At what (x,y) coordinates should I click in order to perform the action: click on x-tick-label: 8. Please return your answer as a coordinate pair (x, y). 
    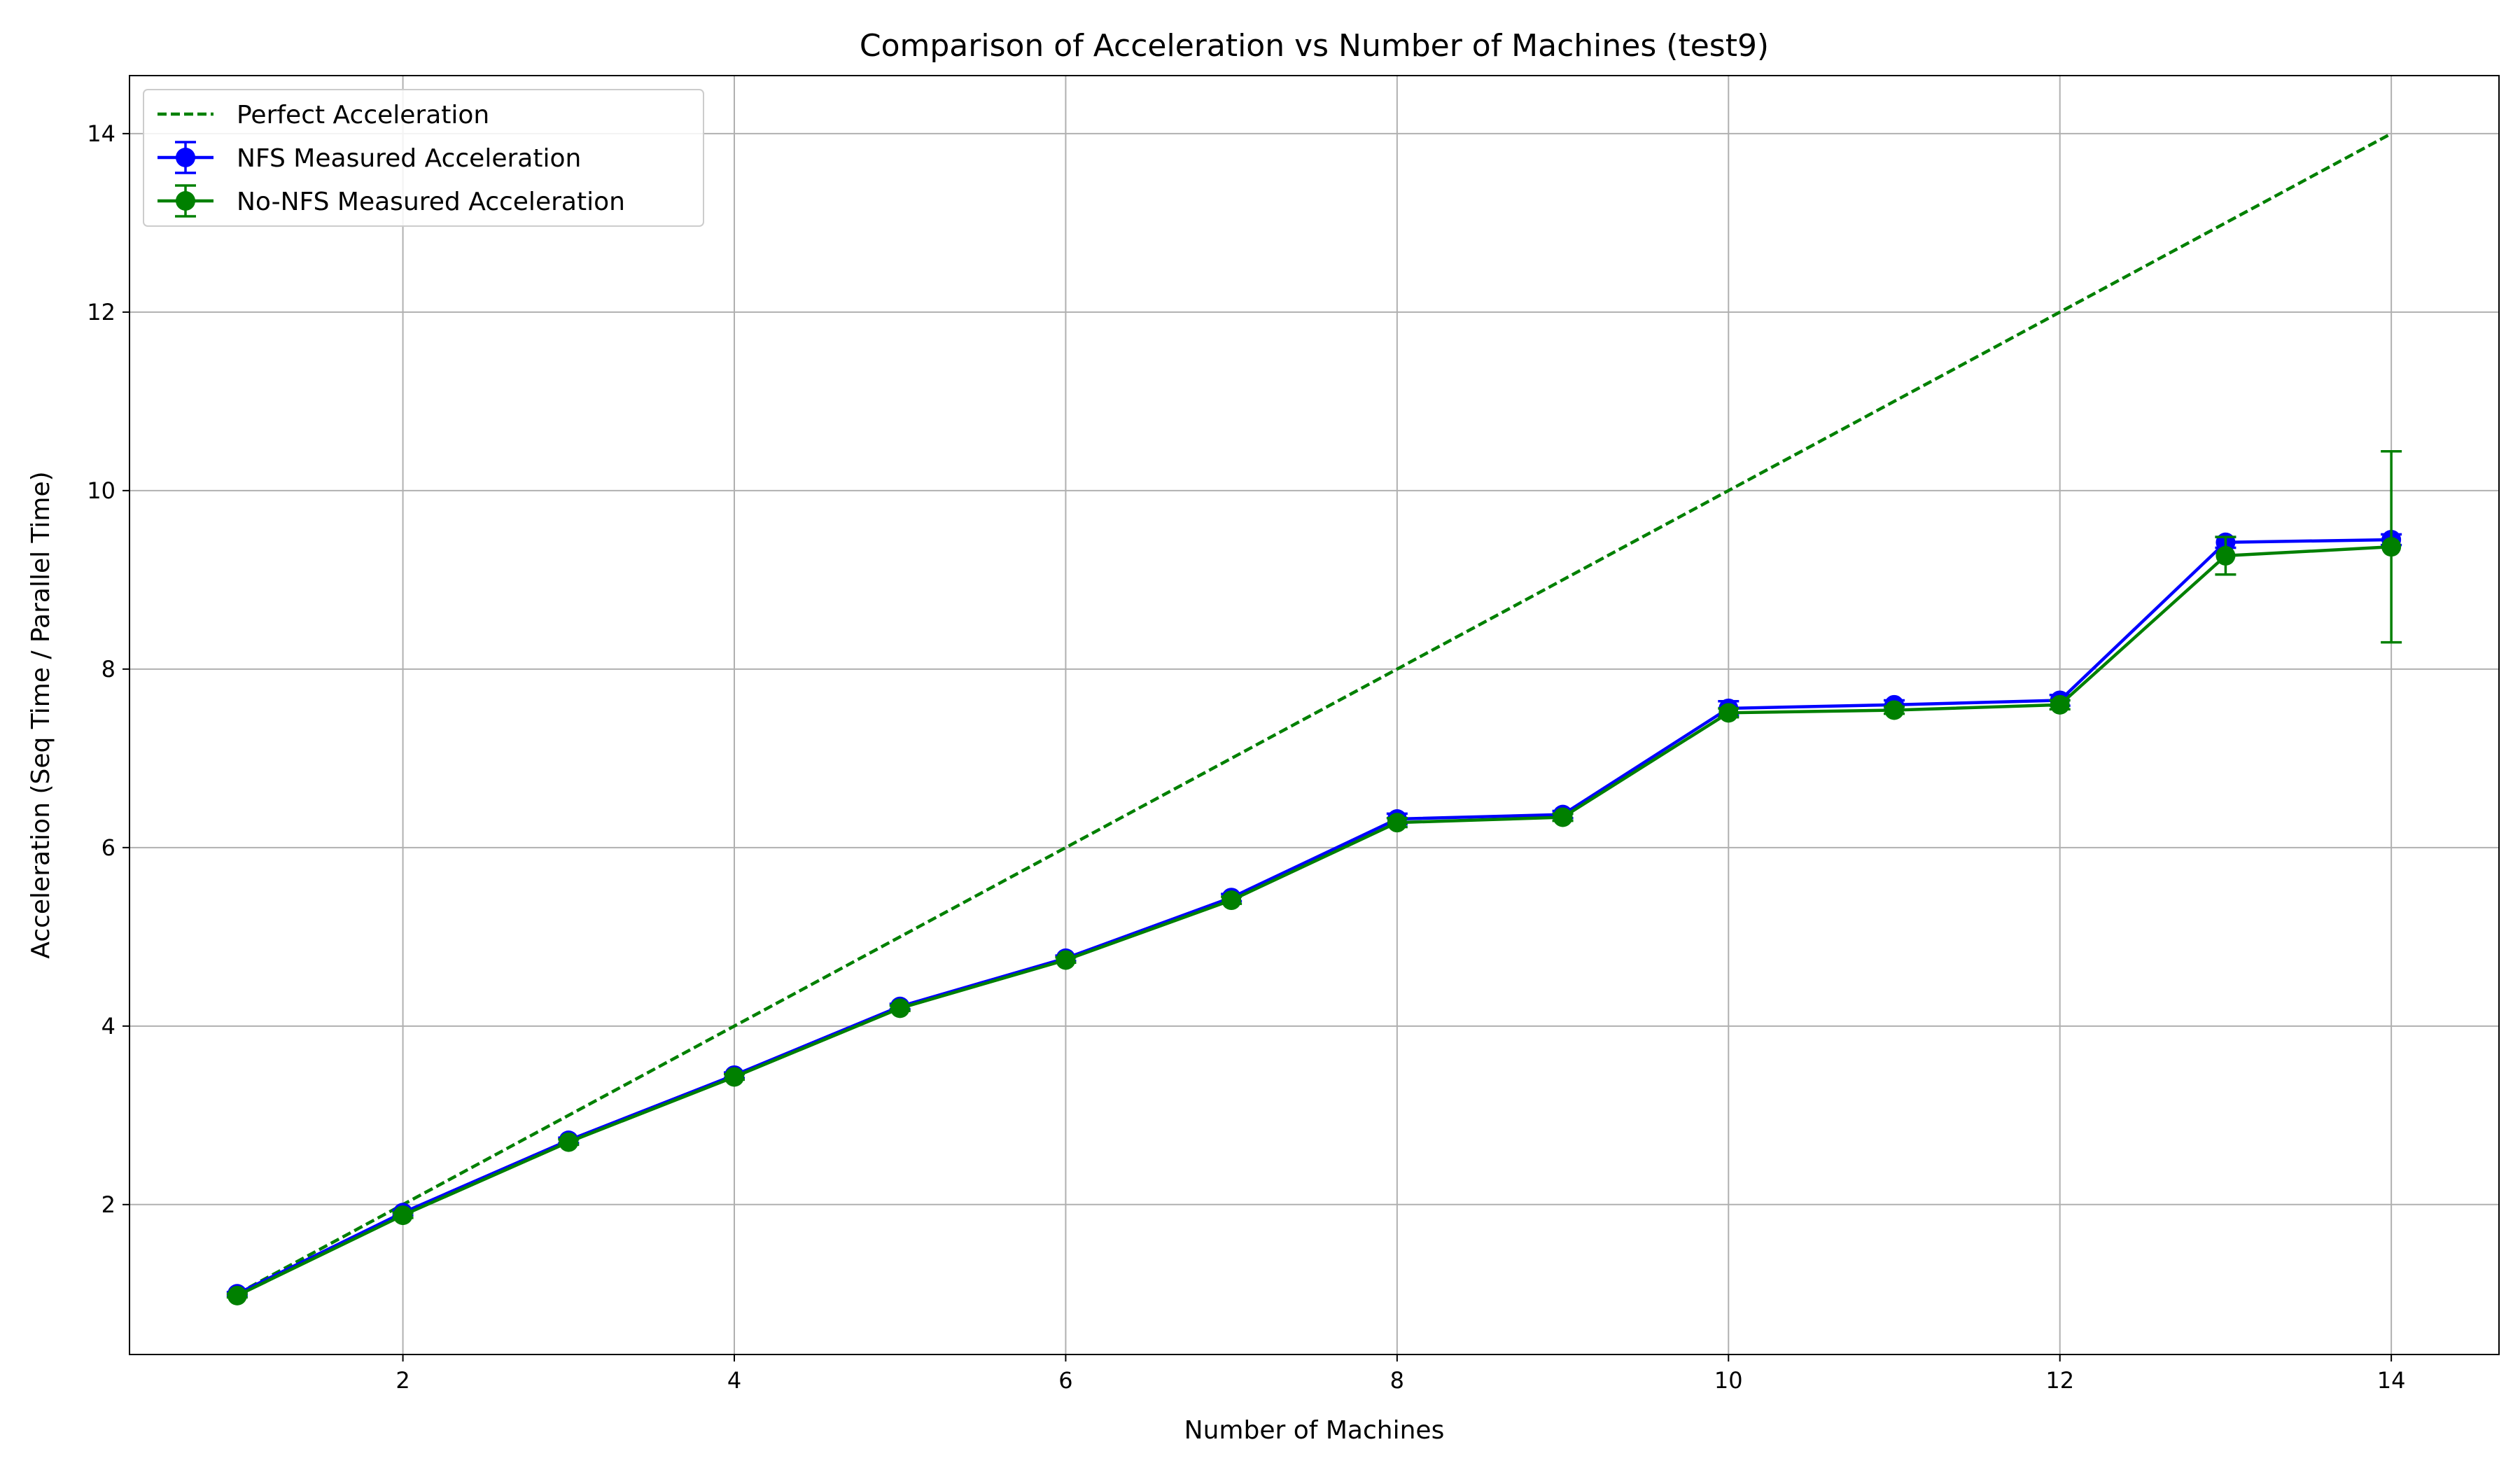
    Looking at the image, I should click on (1397, 1380).